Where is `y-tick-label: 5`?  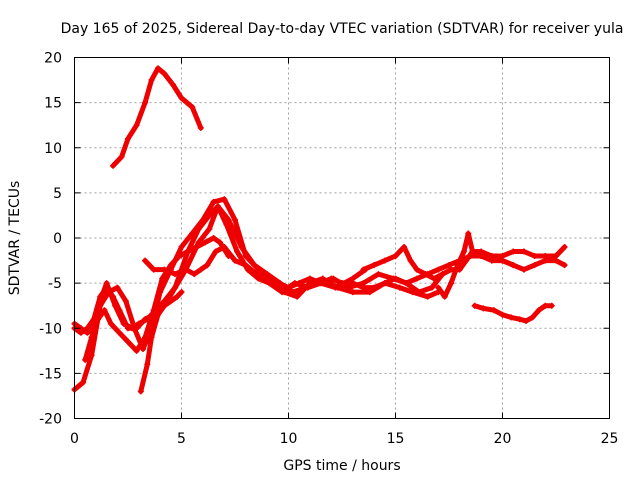
y-tick-label: 5 is located at coordinates (57, 194).